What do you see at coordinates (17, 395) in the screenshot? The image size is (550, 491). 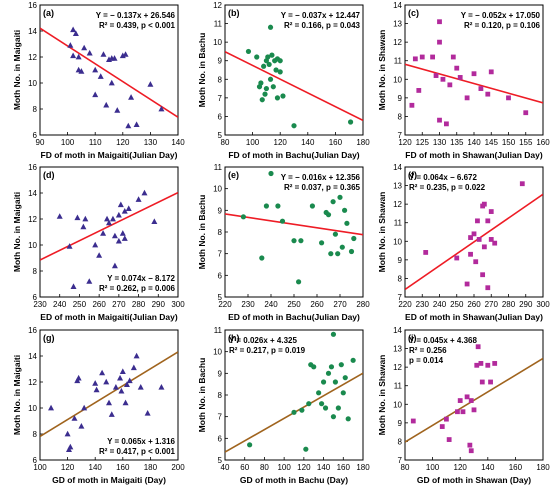 I see `y-axis-label: Moth No. in Maigaiti` at bounding box center [17, 395].